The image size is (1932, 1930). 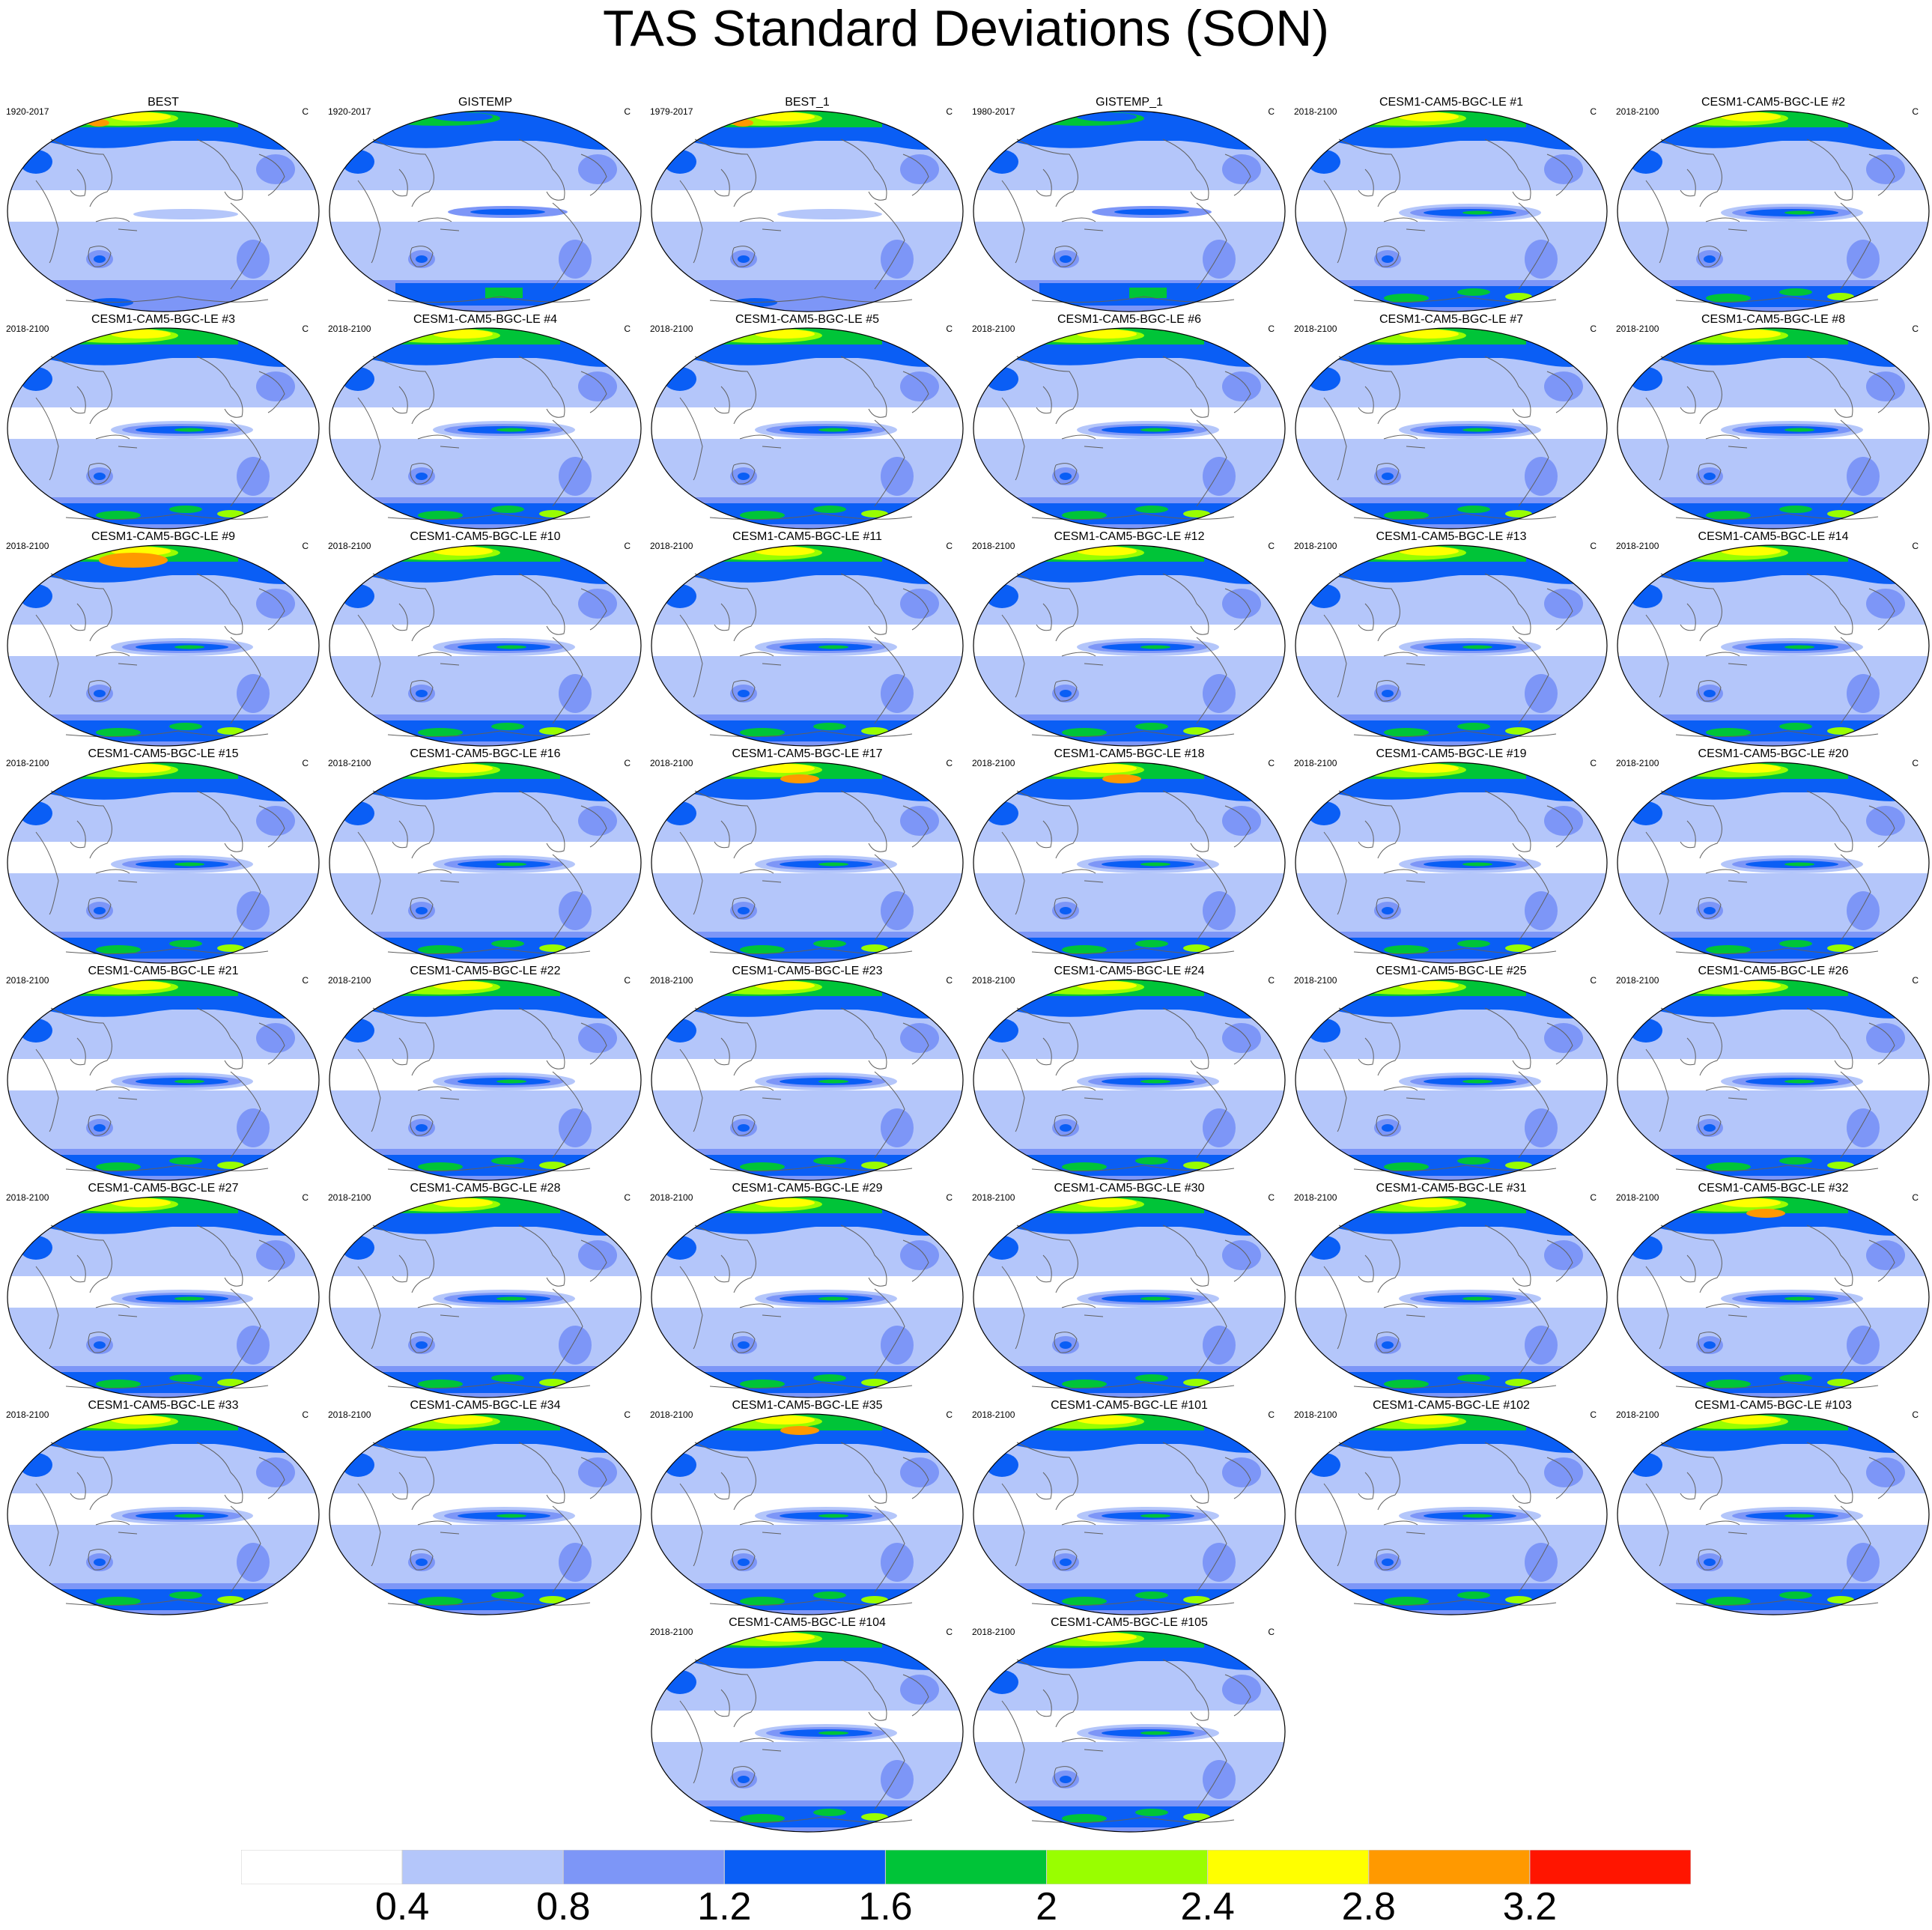 What do you see at coordinates (1129, 536) in the screenshot?
I see `panel-title: CESM1-CAM5-BGC-LE #12` at bounding box center [1129, 536].